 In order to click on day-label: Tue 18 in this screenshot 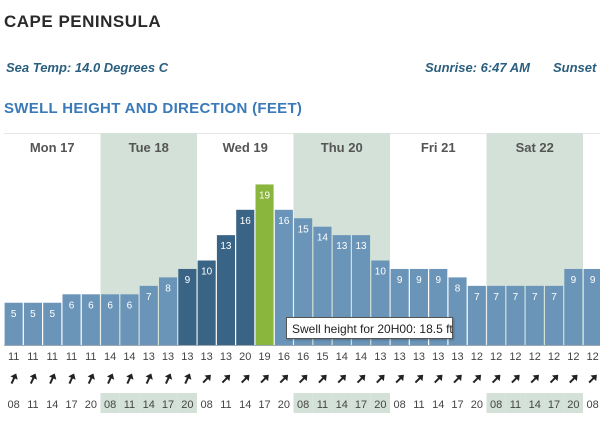, I will do `click(149, 147)`.